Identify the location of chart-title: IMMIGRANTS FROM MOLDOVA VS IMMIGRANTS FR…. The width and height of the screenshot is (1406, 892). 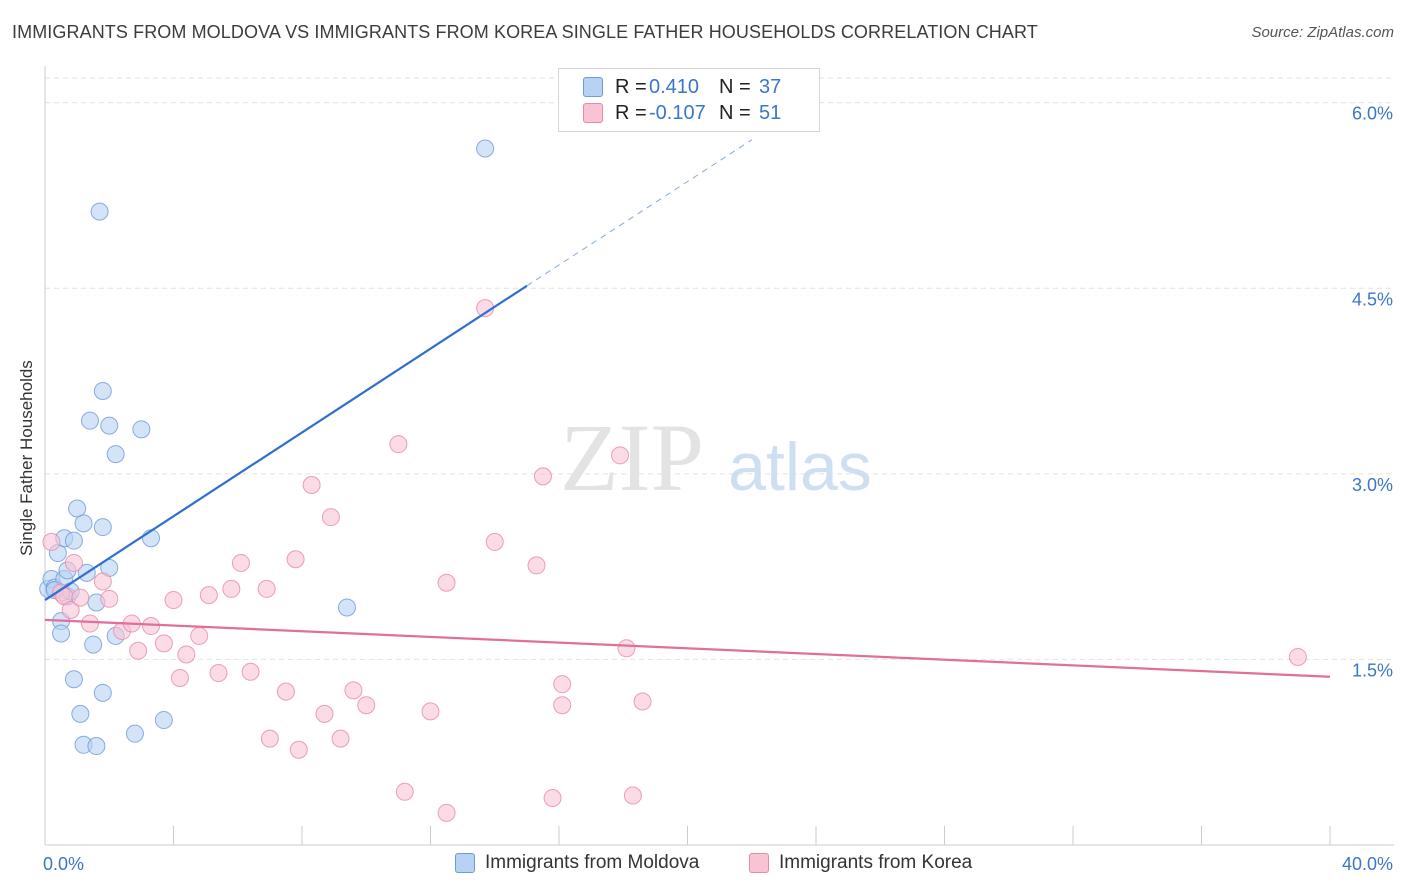
(525, 32).